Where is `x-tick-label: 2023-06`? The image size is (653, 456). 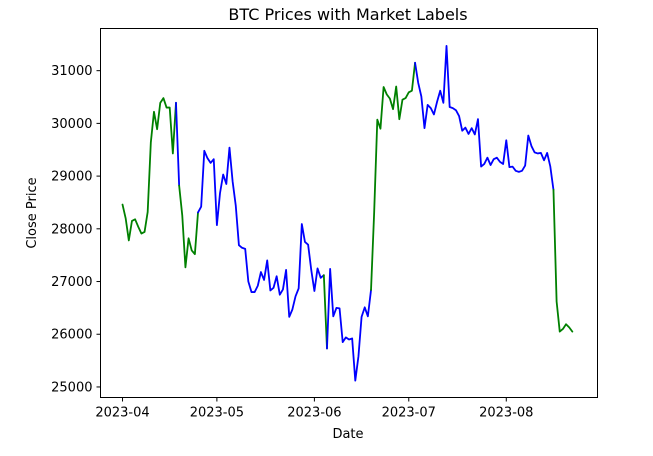 x-tick-label: 2023-06 is located at coordinates (314, 413).